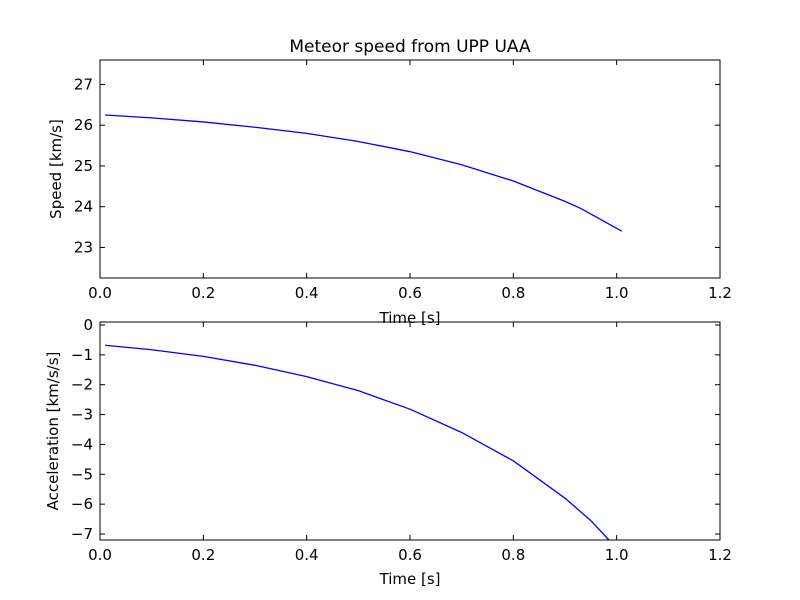 This screenshot has height=600, width=800. I want to click on speed-x-tick-label: 1.0, so click(617, 293).